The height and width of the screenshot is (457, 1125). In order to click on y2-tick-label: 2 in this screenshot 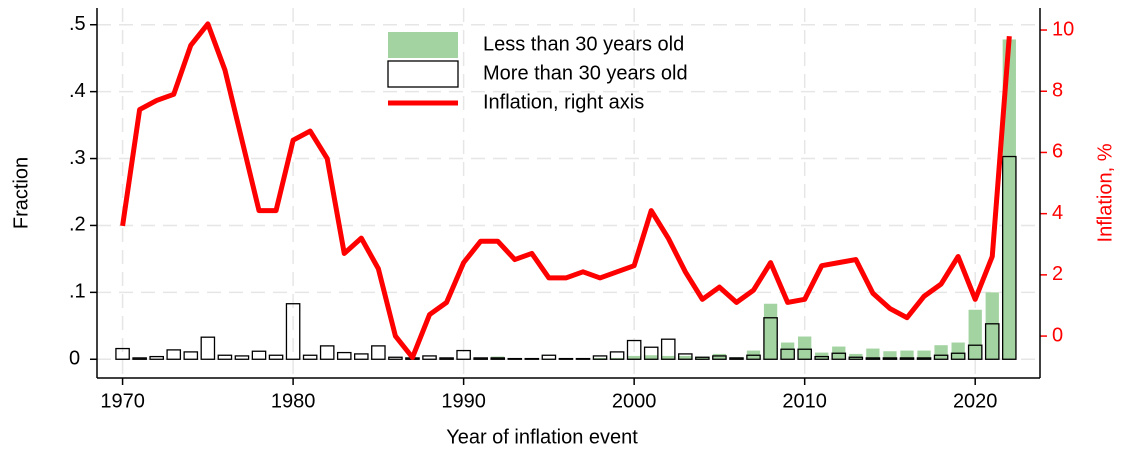, I will do `click(1057, 274)`.